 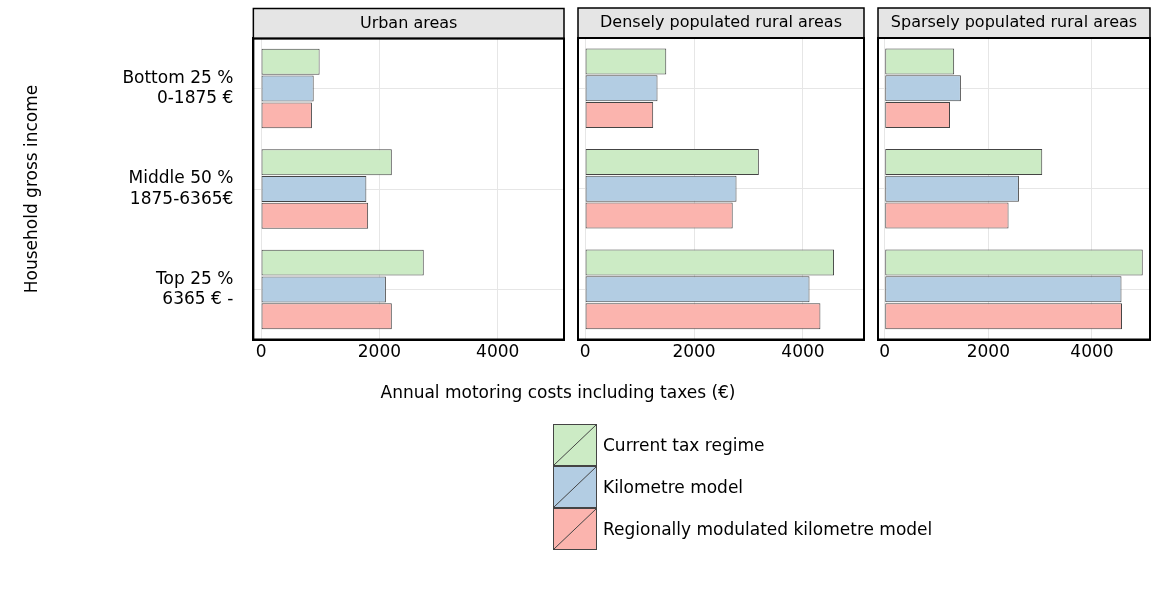 What do you see at coordinates (178, 87) in the screenshot?
I see `y-tick-label: Bottom 25 % 0-1875 €` at bounding box center [178, 87].